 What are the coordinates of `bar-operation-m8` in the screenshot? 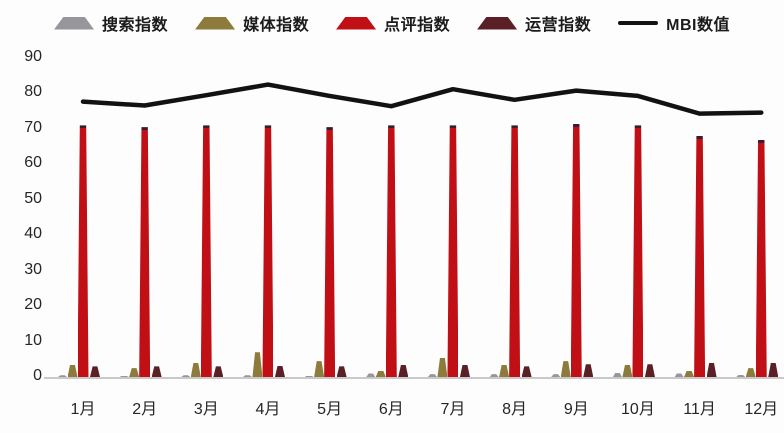 It's located at (526, 371).